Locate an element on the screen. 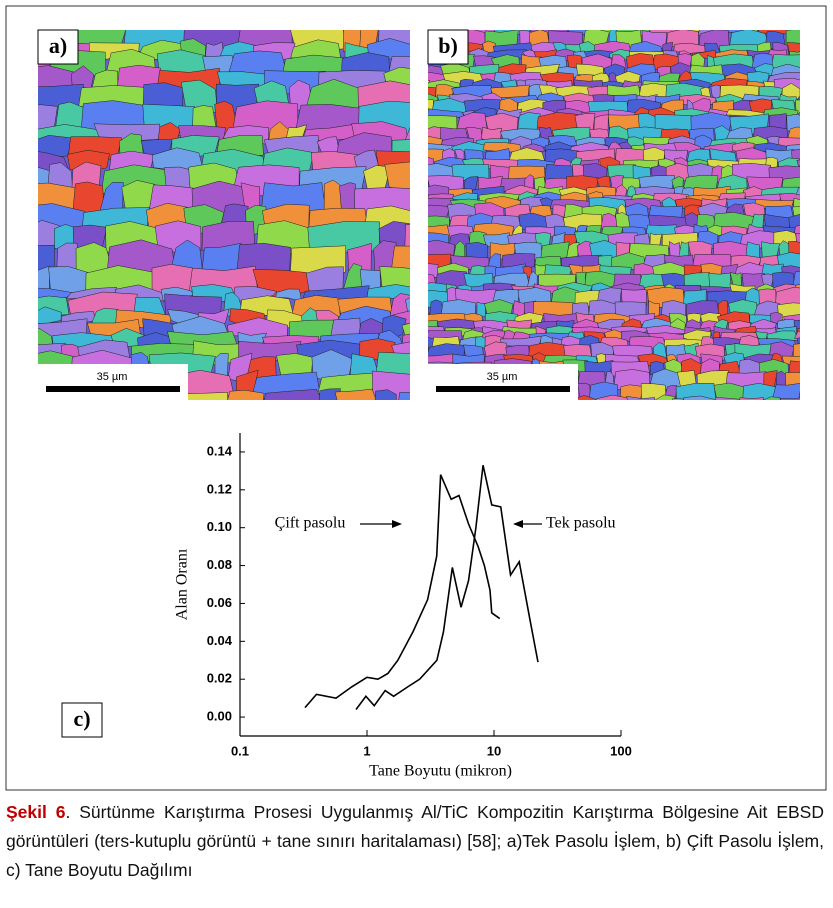  x-tick-label: 1 is located at coordinates (366, 750).